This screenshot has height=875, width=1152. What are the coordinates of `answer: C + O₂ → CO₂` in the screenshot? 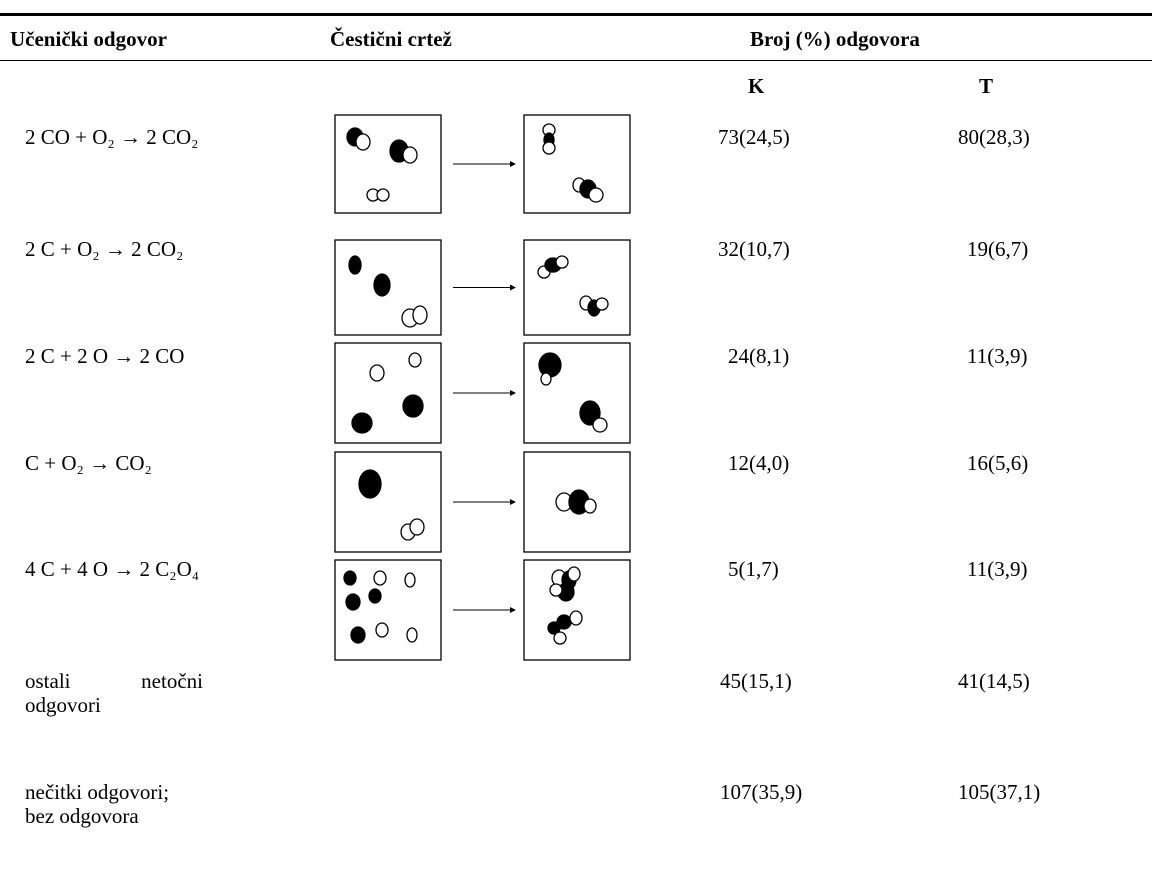 It's located at (88, 463).